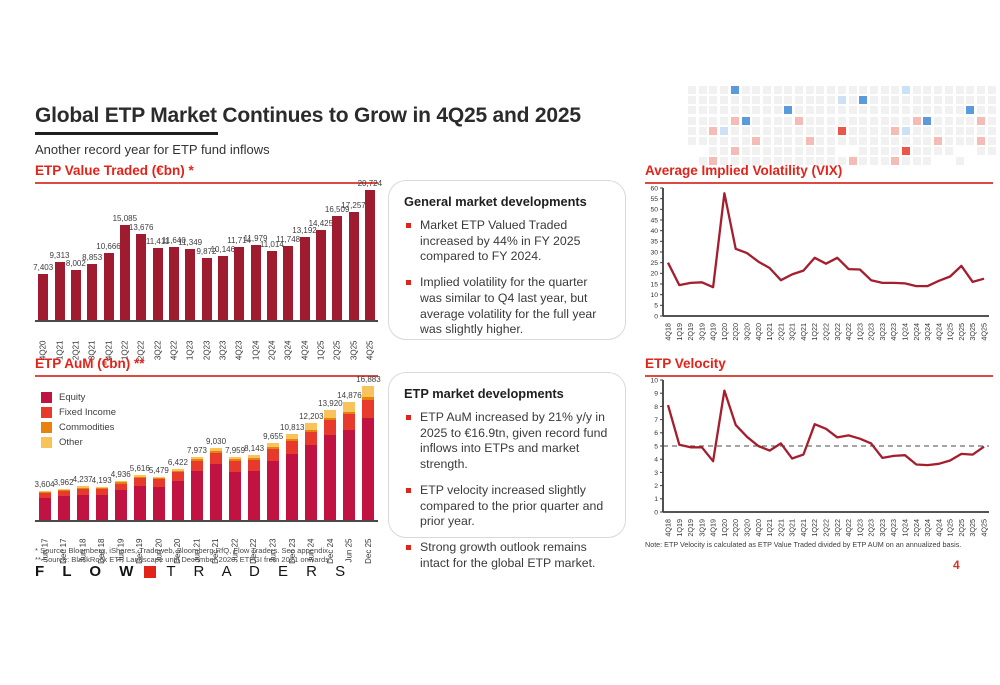 Image resolution: width=1000 pixels, height=685 pixels. Describe the element at coordinates (120, 500) in the screenshot. I see `stacked-bar-Jun 19` at that location.